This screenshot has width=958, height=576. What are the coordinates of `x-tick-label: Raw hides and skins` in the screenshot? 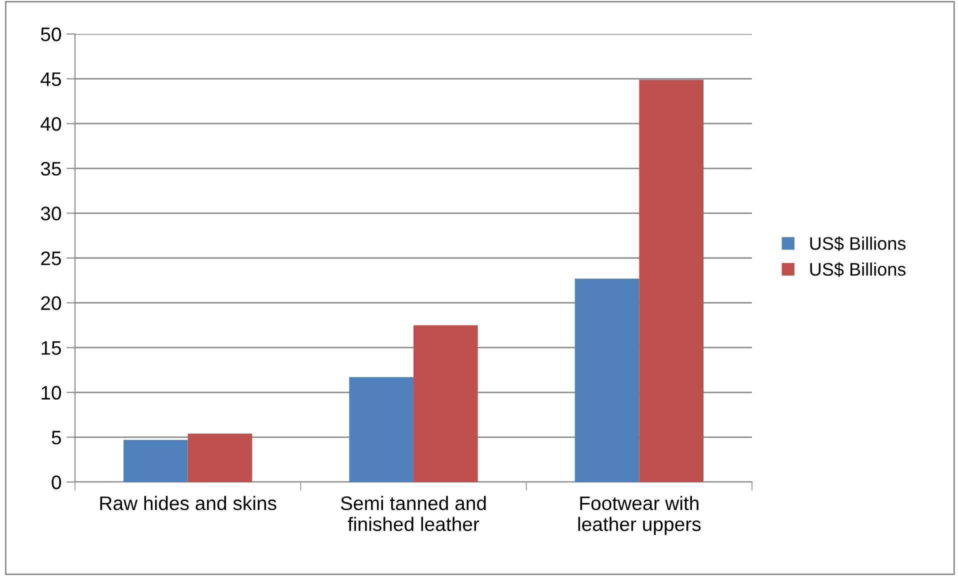 It's located at (188, 503).